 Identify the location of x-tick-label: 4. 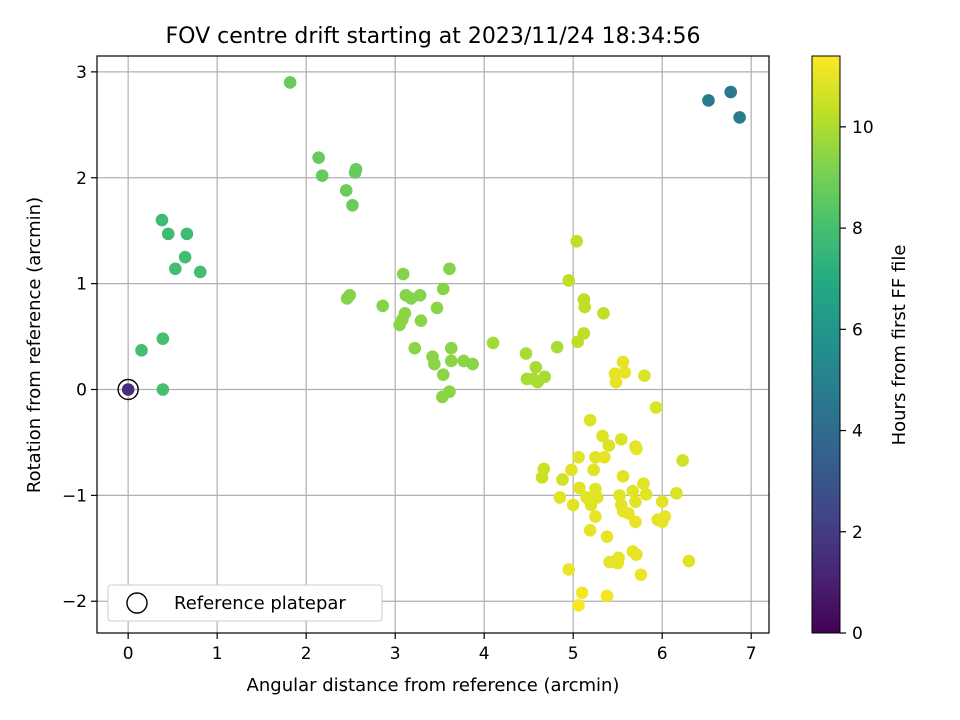
(484, 654).